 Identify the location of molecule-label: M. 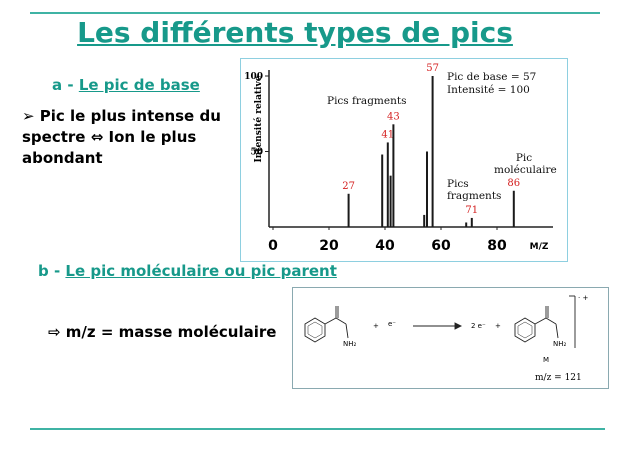
(546, 360).